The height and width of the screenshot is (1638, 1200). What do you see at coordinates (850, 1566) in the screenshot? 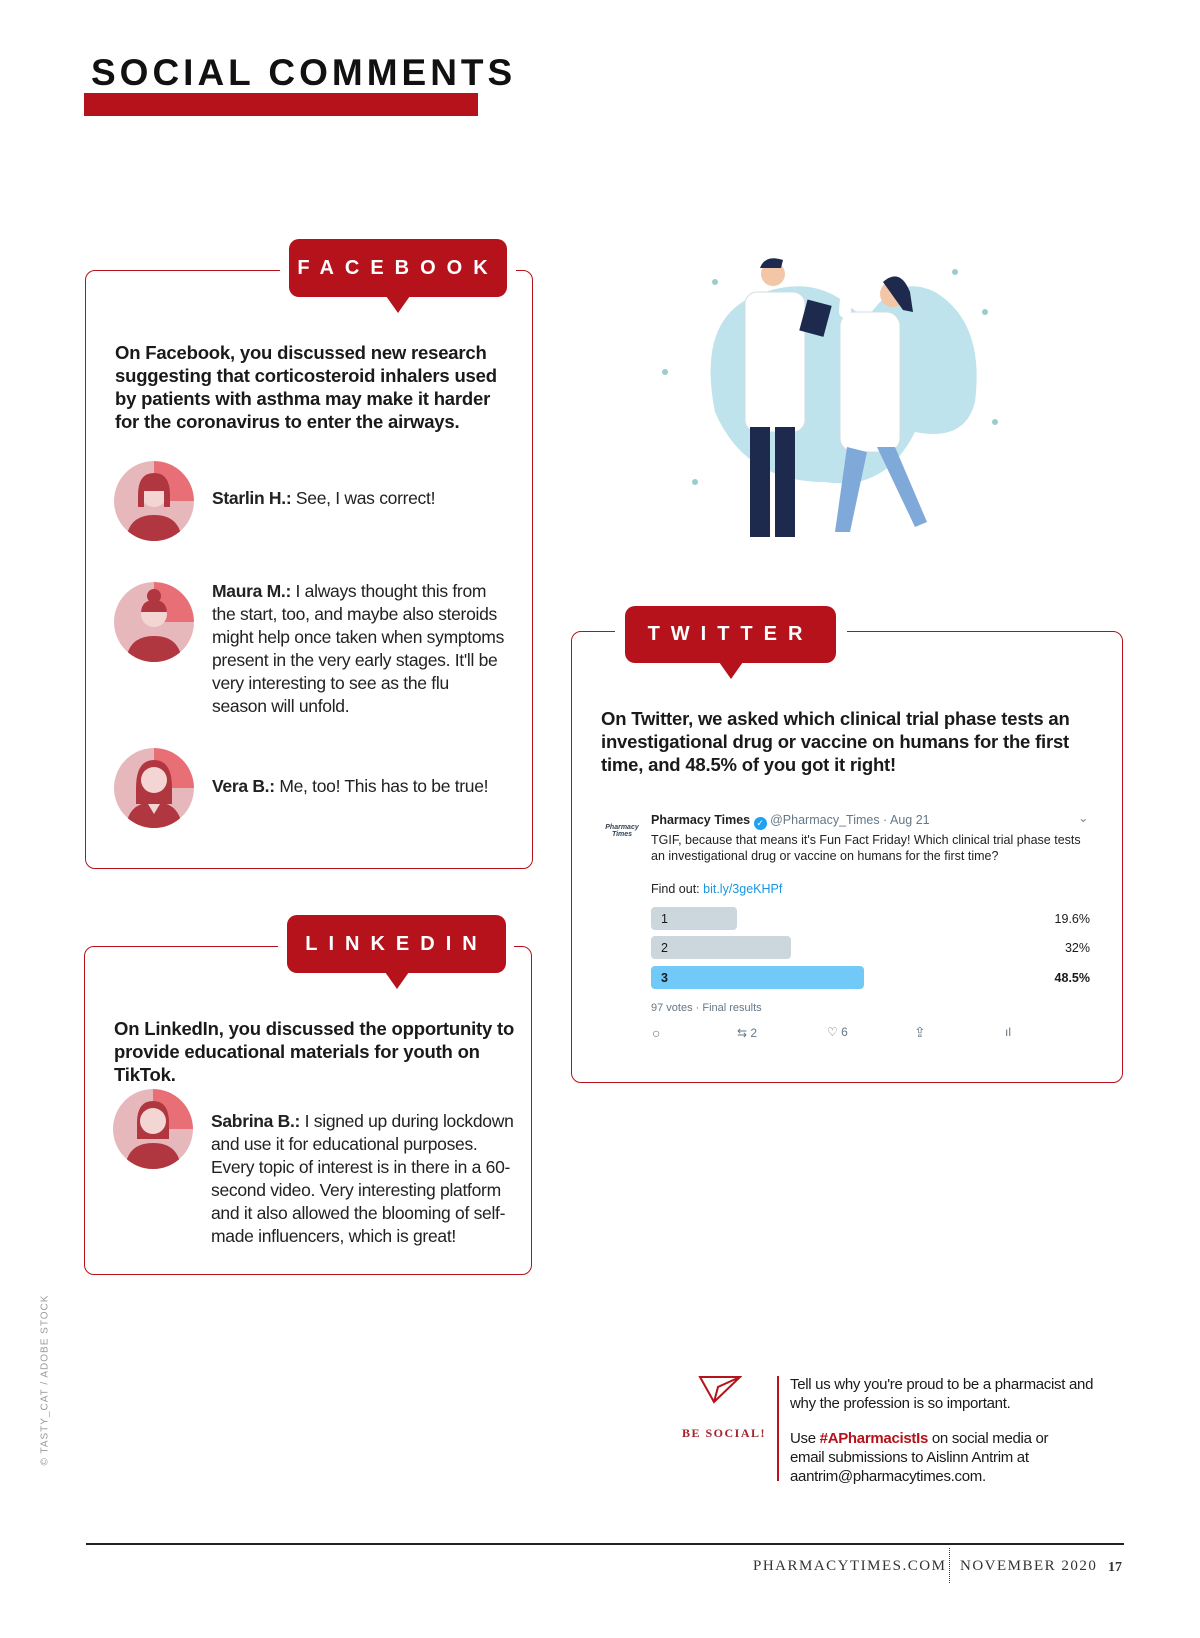
I see `footer-site: PHARMACYTIMES.COM` at bounding box center [850, 1566].